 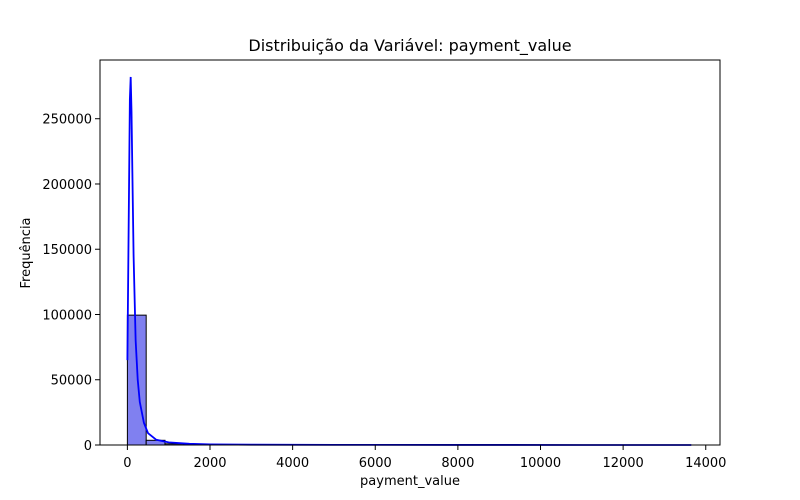 I want to click on chart-title: Distribuição da Variável: payment_value, so click(x=409, y=46).